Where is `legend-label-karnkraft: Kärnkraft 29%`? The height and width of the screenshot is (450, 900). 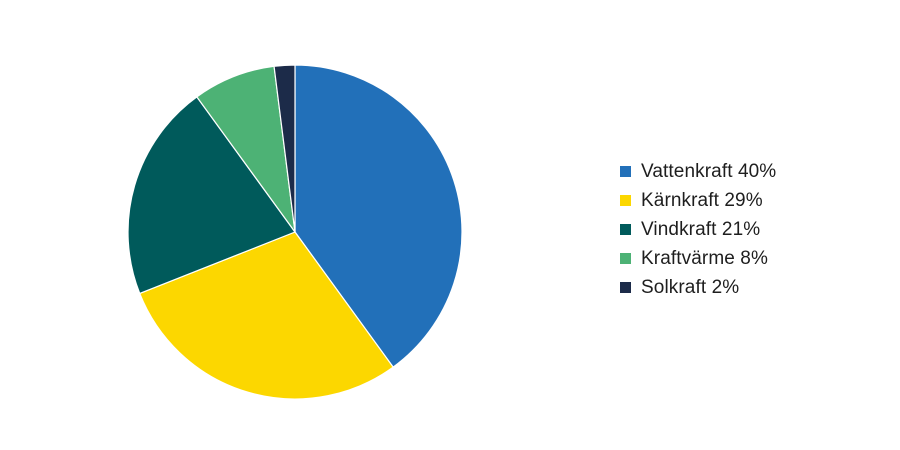
legend-label-karnkraft: Kärnkraft 29% is located at coordinates (702, 200).